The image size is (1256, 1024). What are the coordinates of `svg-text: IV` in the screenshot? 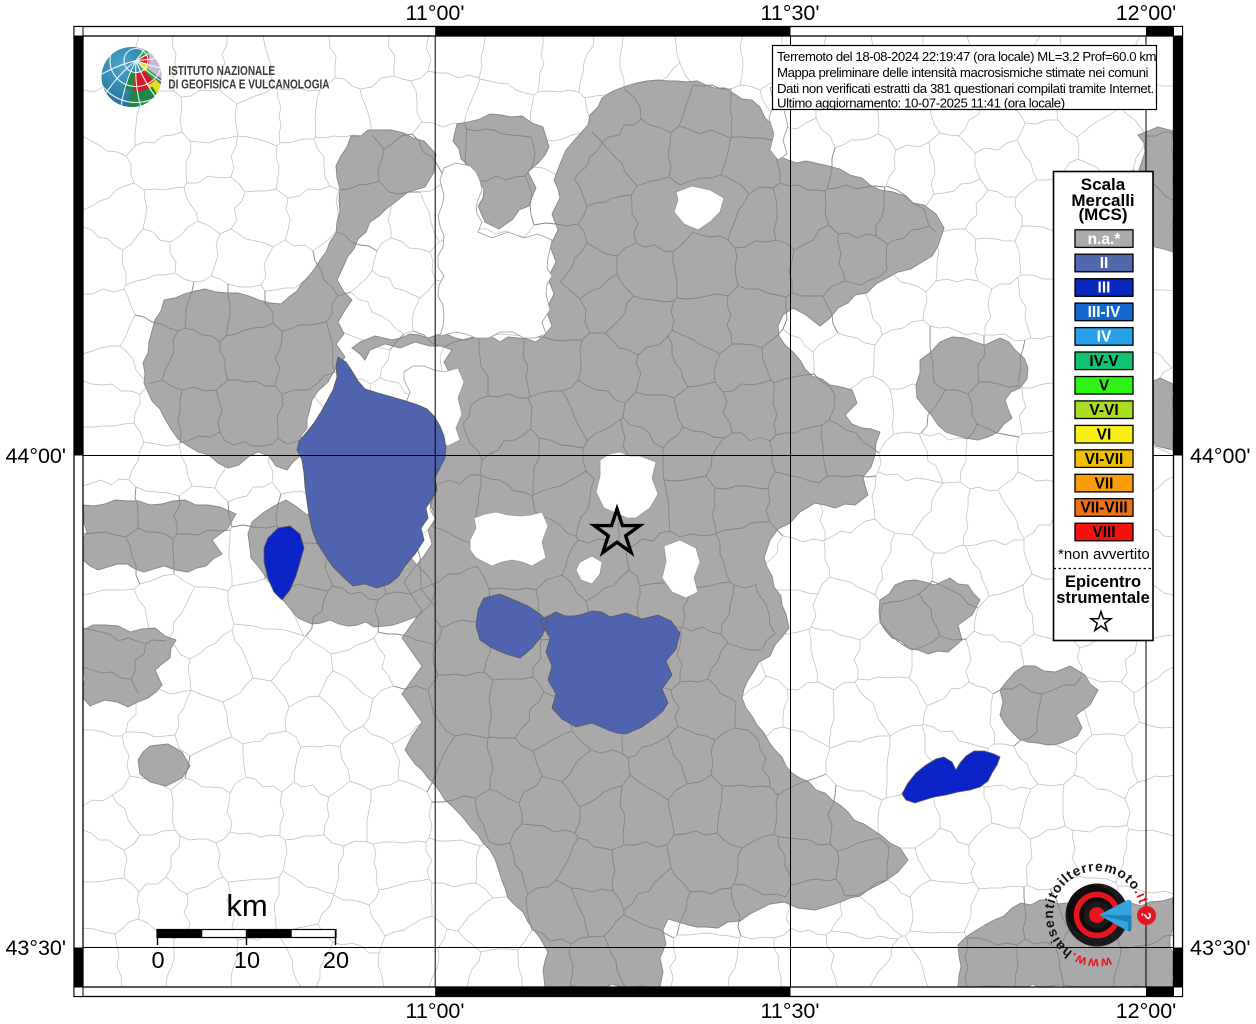 It's located at (1104, 337).